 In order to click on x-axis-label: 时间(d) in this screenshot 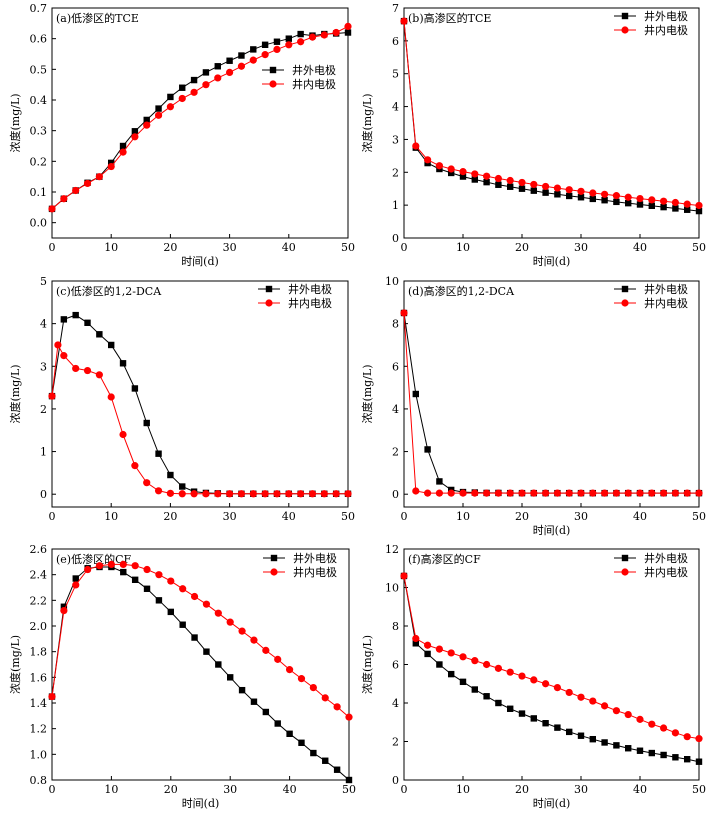, I will do `click(552, 530)`.